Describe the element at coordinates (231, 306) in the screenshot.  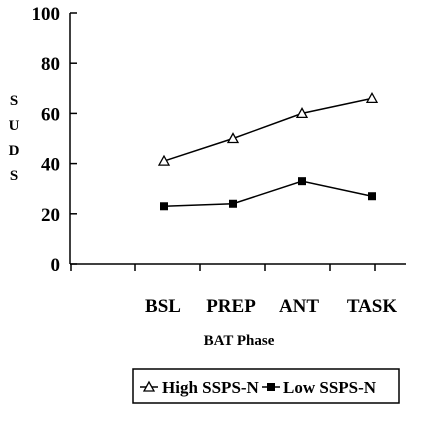
I see `x-tick-label: PREP` at that location.